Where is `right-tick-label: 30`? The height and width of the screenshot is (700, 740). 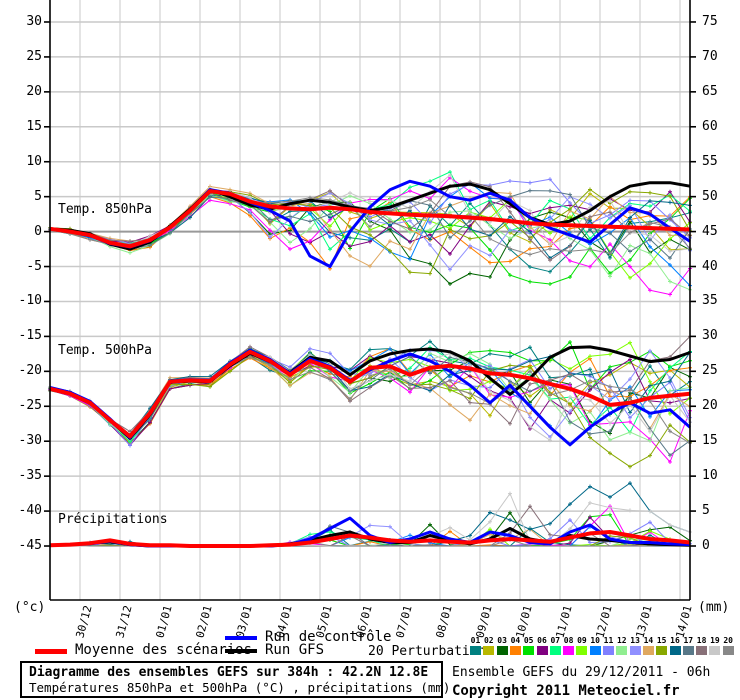
right-tick-label: 30 is located at coordinates (710, 336).